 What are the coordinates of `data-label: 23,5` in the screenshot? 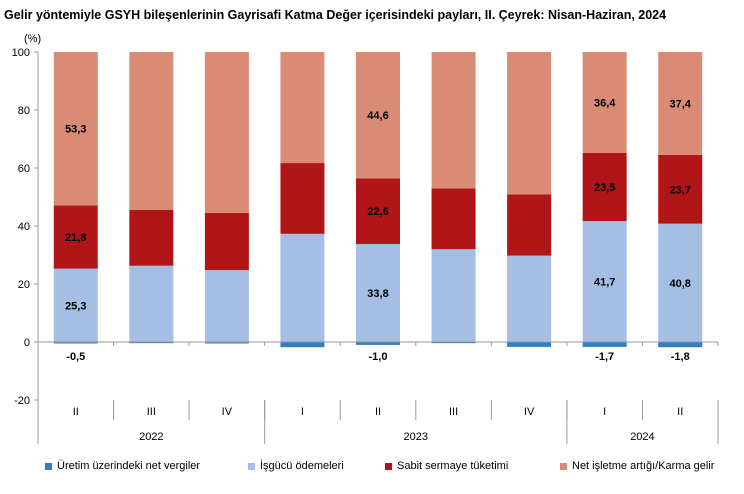 It's located at (604, 188).